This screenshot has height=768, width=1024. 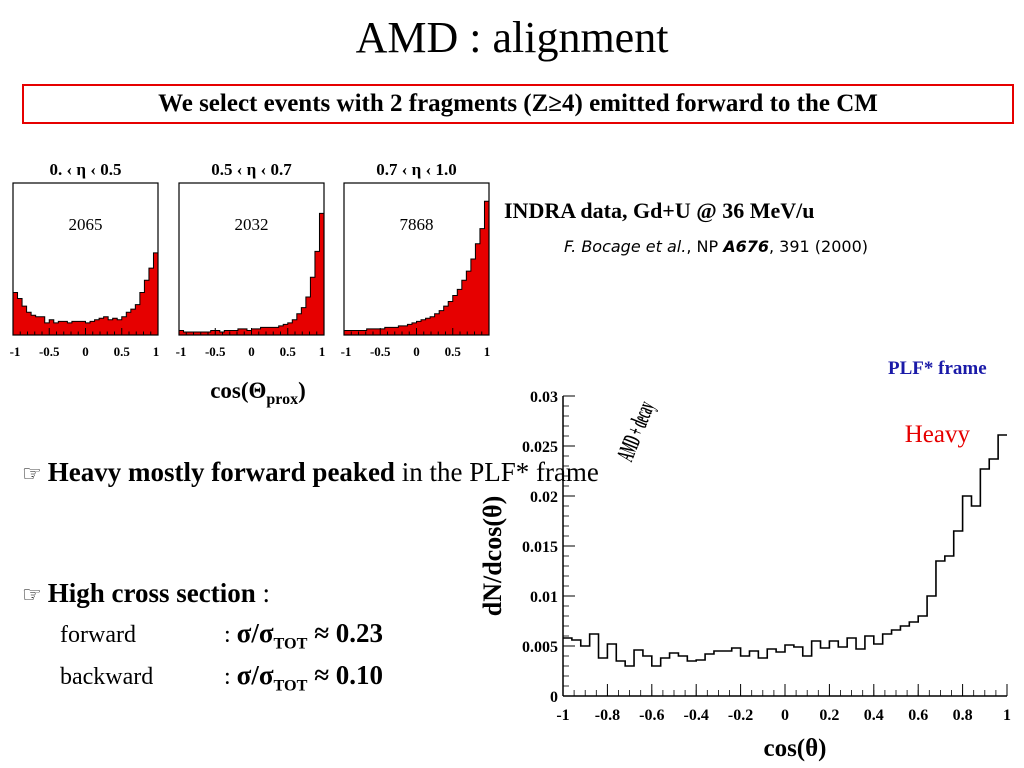 What do you see at coordinates (785, 550) in the screenshot?
I see `heavy-step-line` at bounding box center [785, 550].